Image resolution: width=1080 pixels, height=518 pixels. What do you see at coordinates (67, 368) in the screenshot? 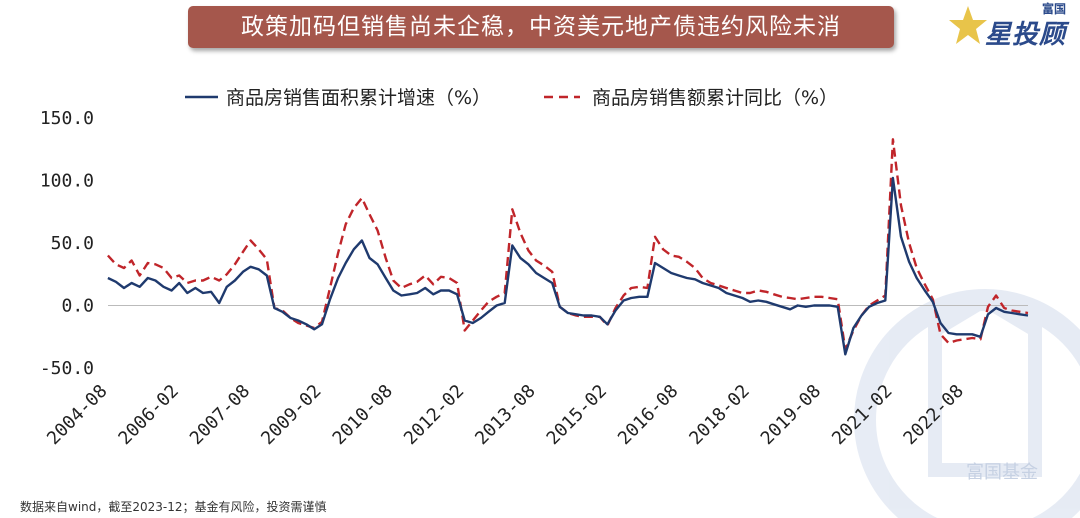
I see `y-tick-label: -50.0` at bounding box center [67, 368].